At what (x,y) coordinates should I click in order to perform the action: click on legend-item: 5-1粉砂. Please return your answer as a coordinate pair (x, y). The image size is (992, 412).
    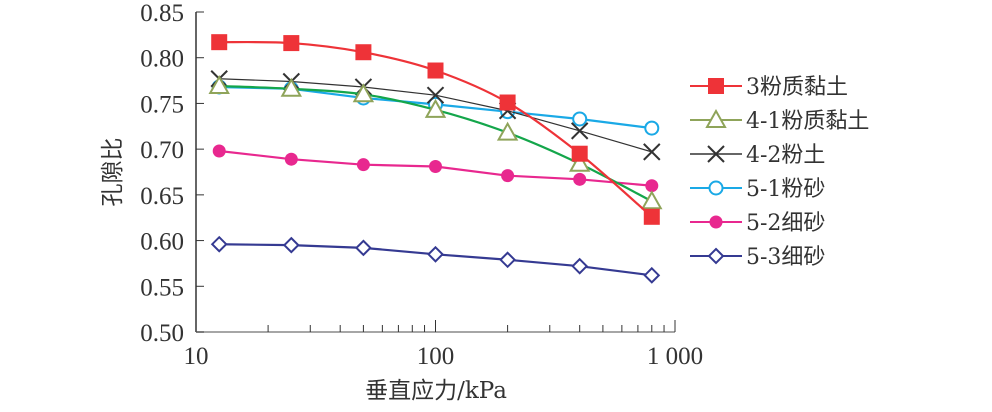
    Looking at the image, I should click on (757, 189).